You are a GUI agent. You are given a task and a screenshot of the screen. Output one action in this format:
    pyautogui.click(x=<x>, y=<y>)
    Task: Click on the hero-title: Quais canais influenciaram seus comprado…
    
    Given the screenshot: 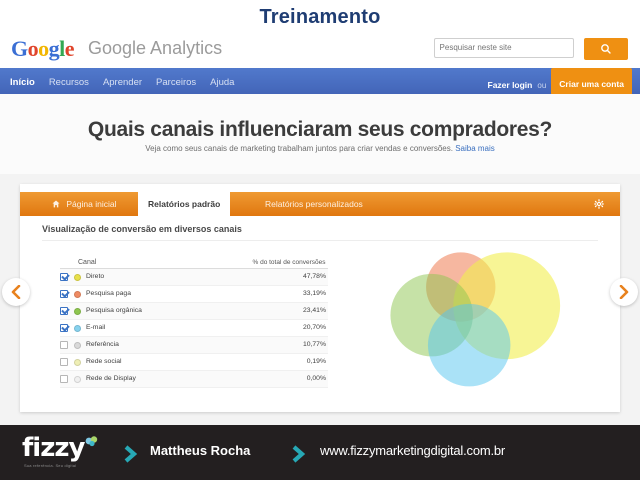 What is the action you would take?
    pyautogui.click(x=320, y=129)
    